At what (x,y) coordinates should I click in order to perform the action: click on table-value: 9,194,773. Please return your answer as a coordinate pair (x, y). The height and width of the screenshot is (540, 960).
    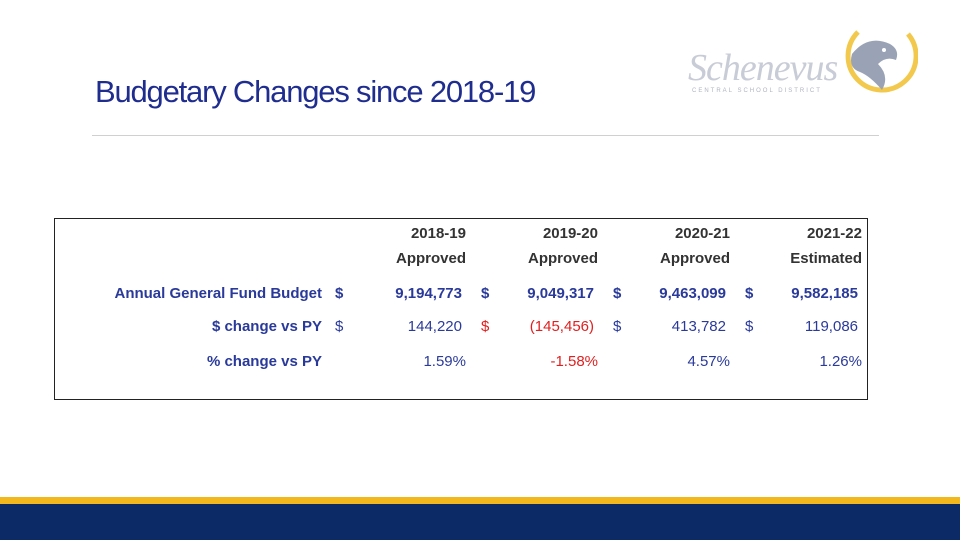
    Looking at the image, I should click on (428, 293).